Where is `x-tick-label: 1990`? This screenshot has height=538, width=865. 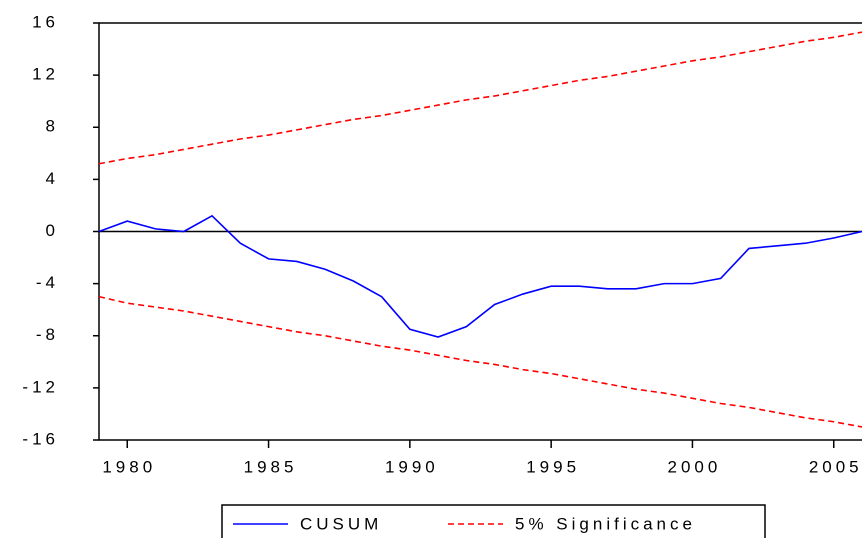
x-tick-label: 1990 is located at coordinates (412, 466).